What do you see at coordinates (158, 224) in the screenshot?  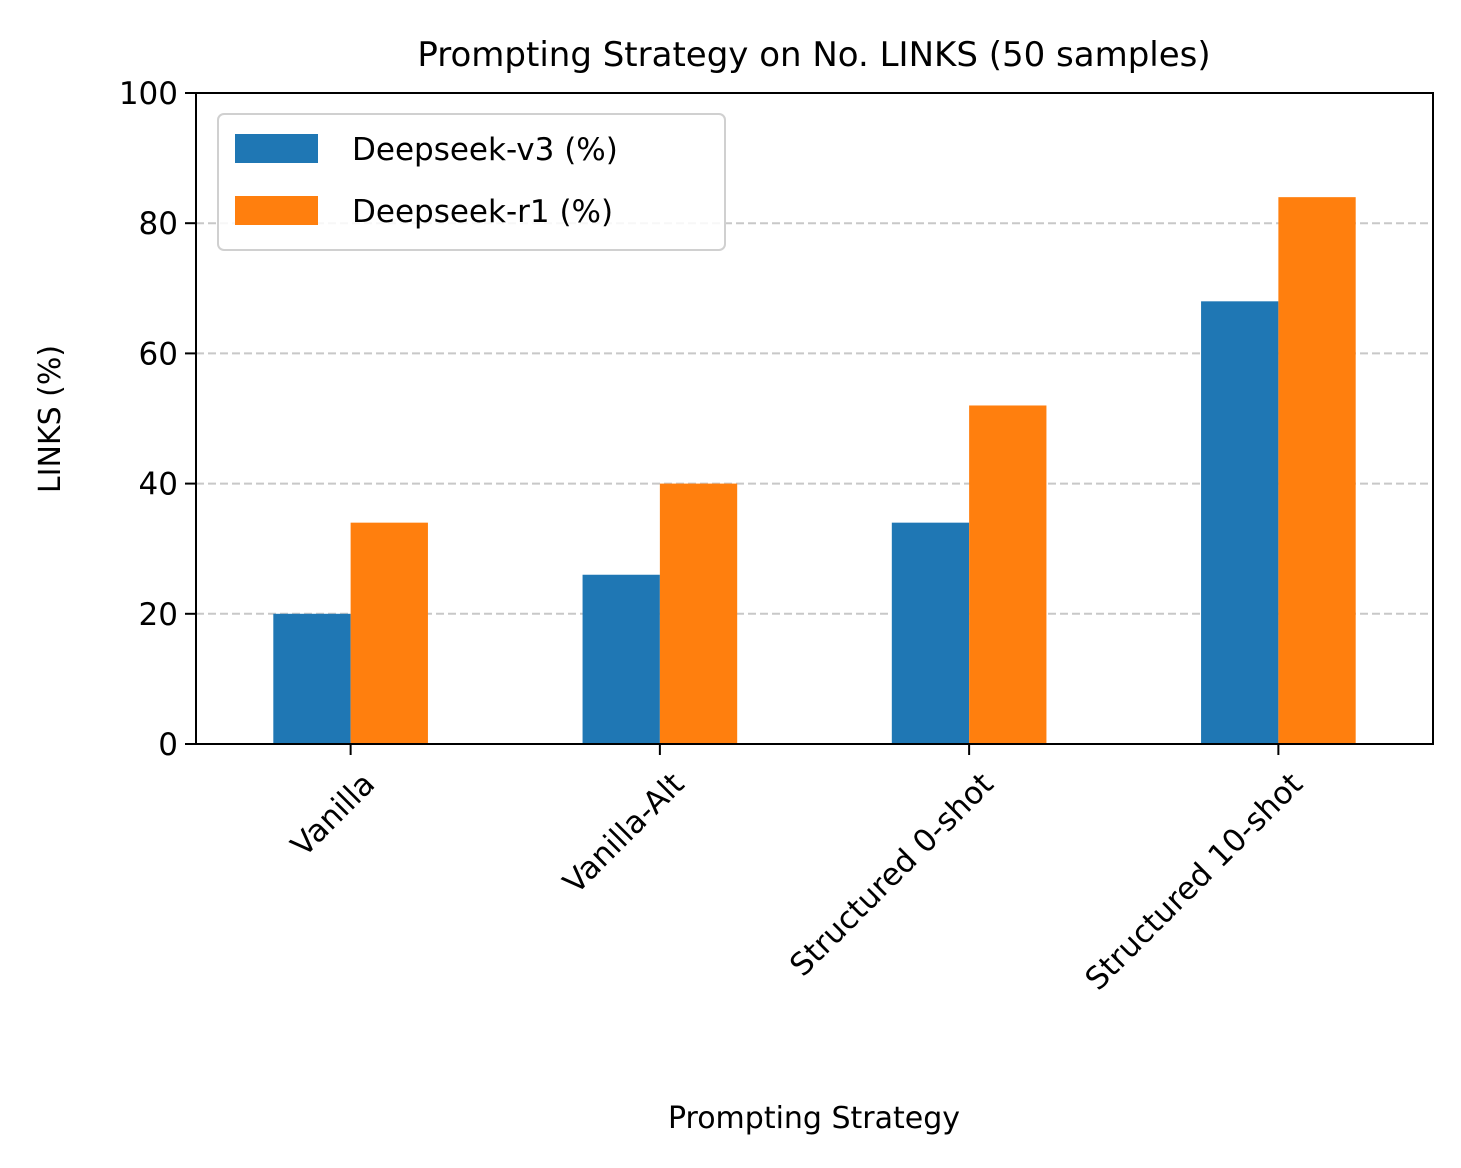 I see `y-tick-label: 80` at bounding box center [158, 224].